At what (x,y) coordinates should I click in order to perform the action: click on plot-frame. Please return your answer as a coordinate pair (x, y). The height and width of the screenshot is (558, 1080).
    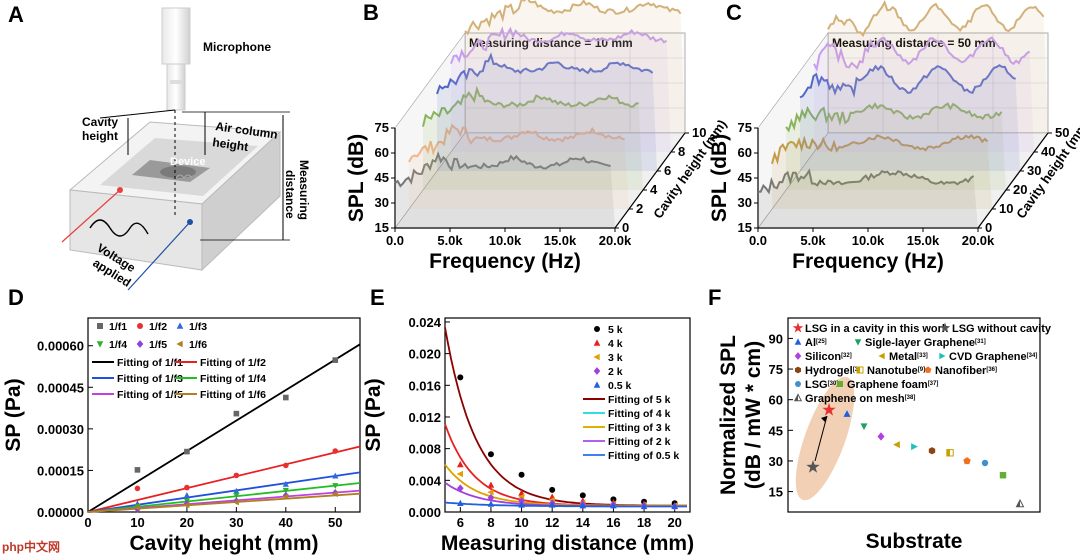
    Looking at the image, I should click on (224, 415).